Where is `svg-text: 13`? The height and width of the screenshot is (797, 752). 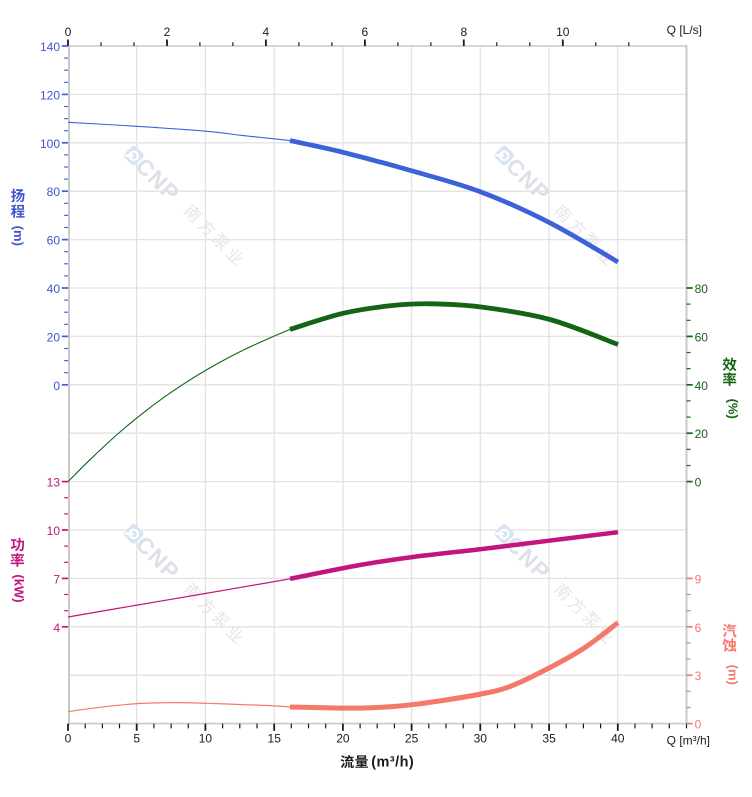 svg-text: 13 is located at coordinates (54, 483).